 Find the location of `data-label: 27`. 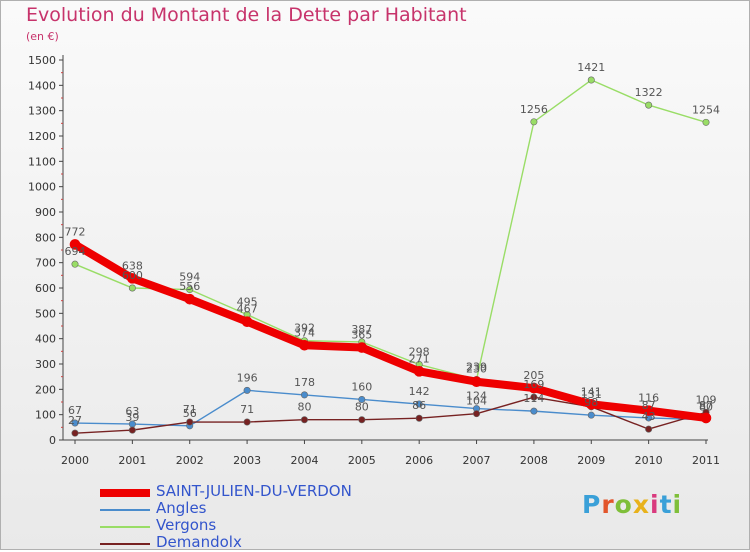

data-label: 27 is located at coordinates (75, 420).